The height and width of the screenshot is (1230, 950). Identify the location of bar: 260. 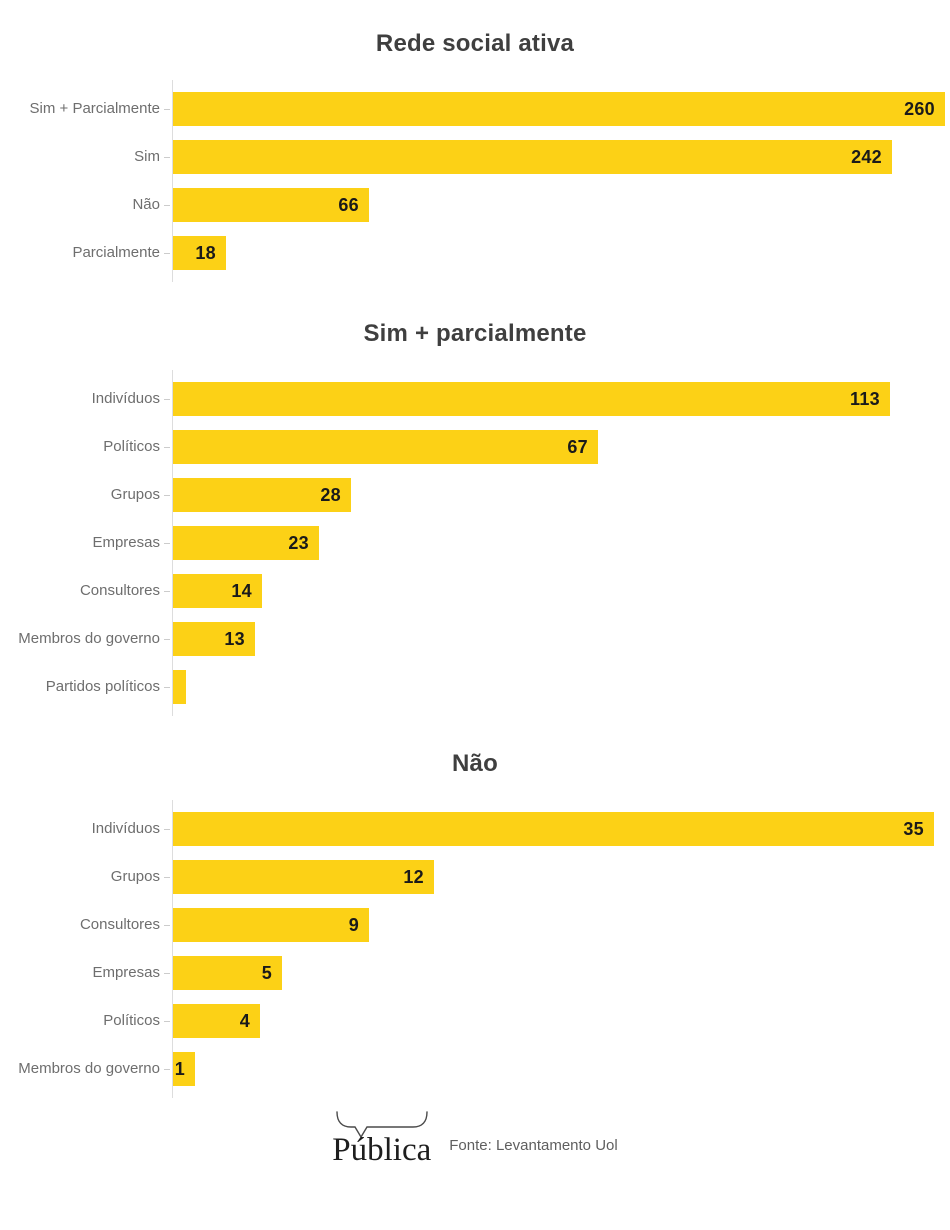
(559, 109).